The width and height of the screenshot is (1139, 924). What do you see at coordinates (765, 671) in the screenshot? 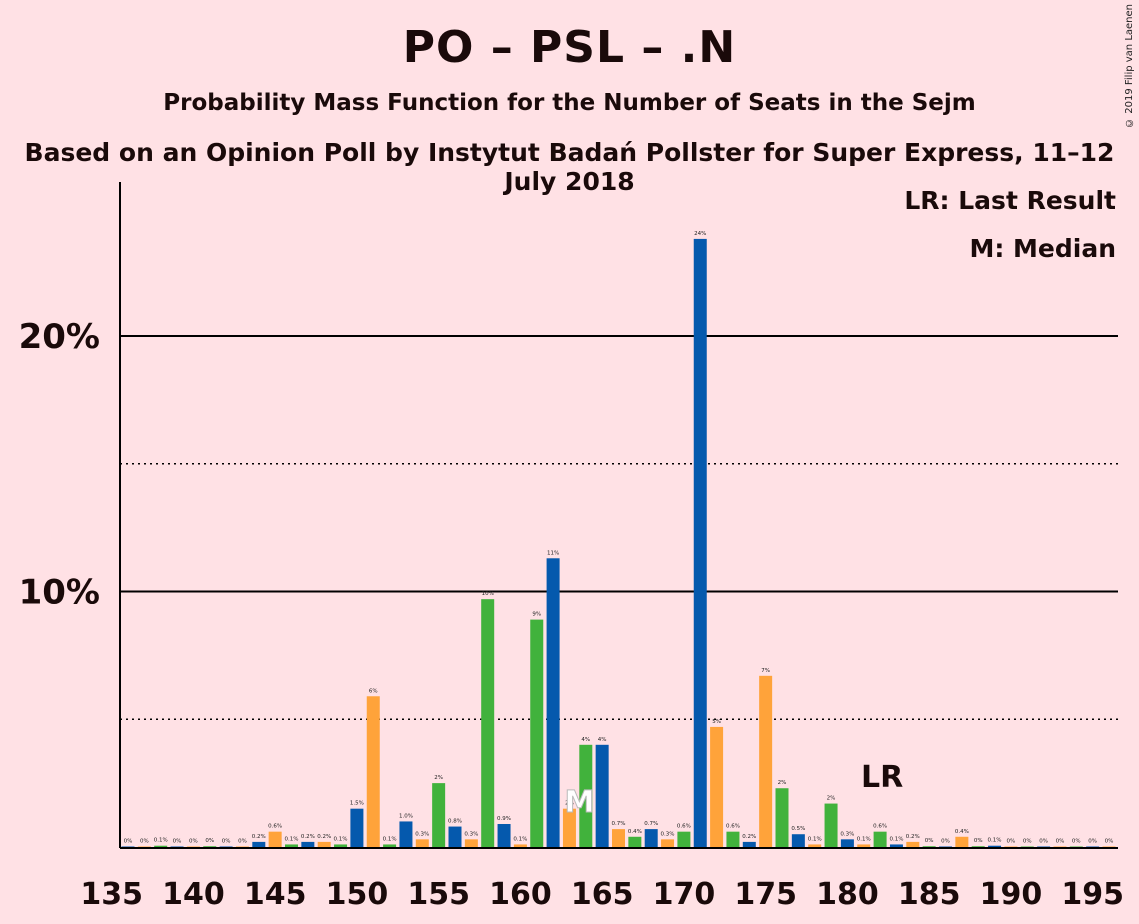
I see `bar-value-label: 7%` at bounding box center [765, 671].